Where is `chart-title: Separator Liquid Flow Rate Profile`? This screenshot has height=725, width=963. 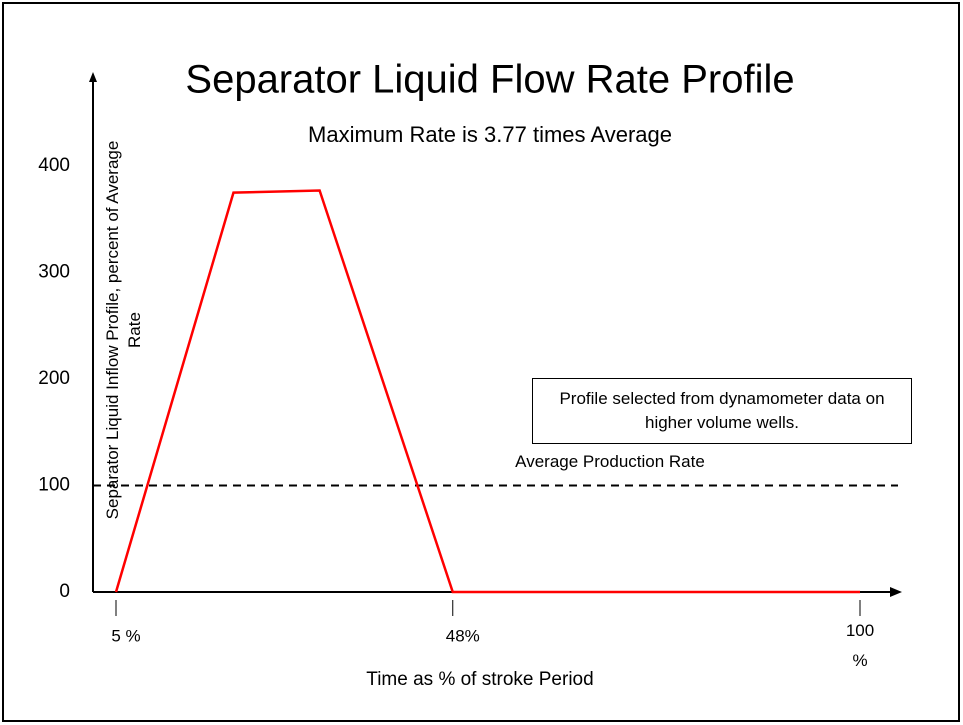 chart-title: Separator Liquid Flow Rate Profile is located at coordinates (489, 80).